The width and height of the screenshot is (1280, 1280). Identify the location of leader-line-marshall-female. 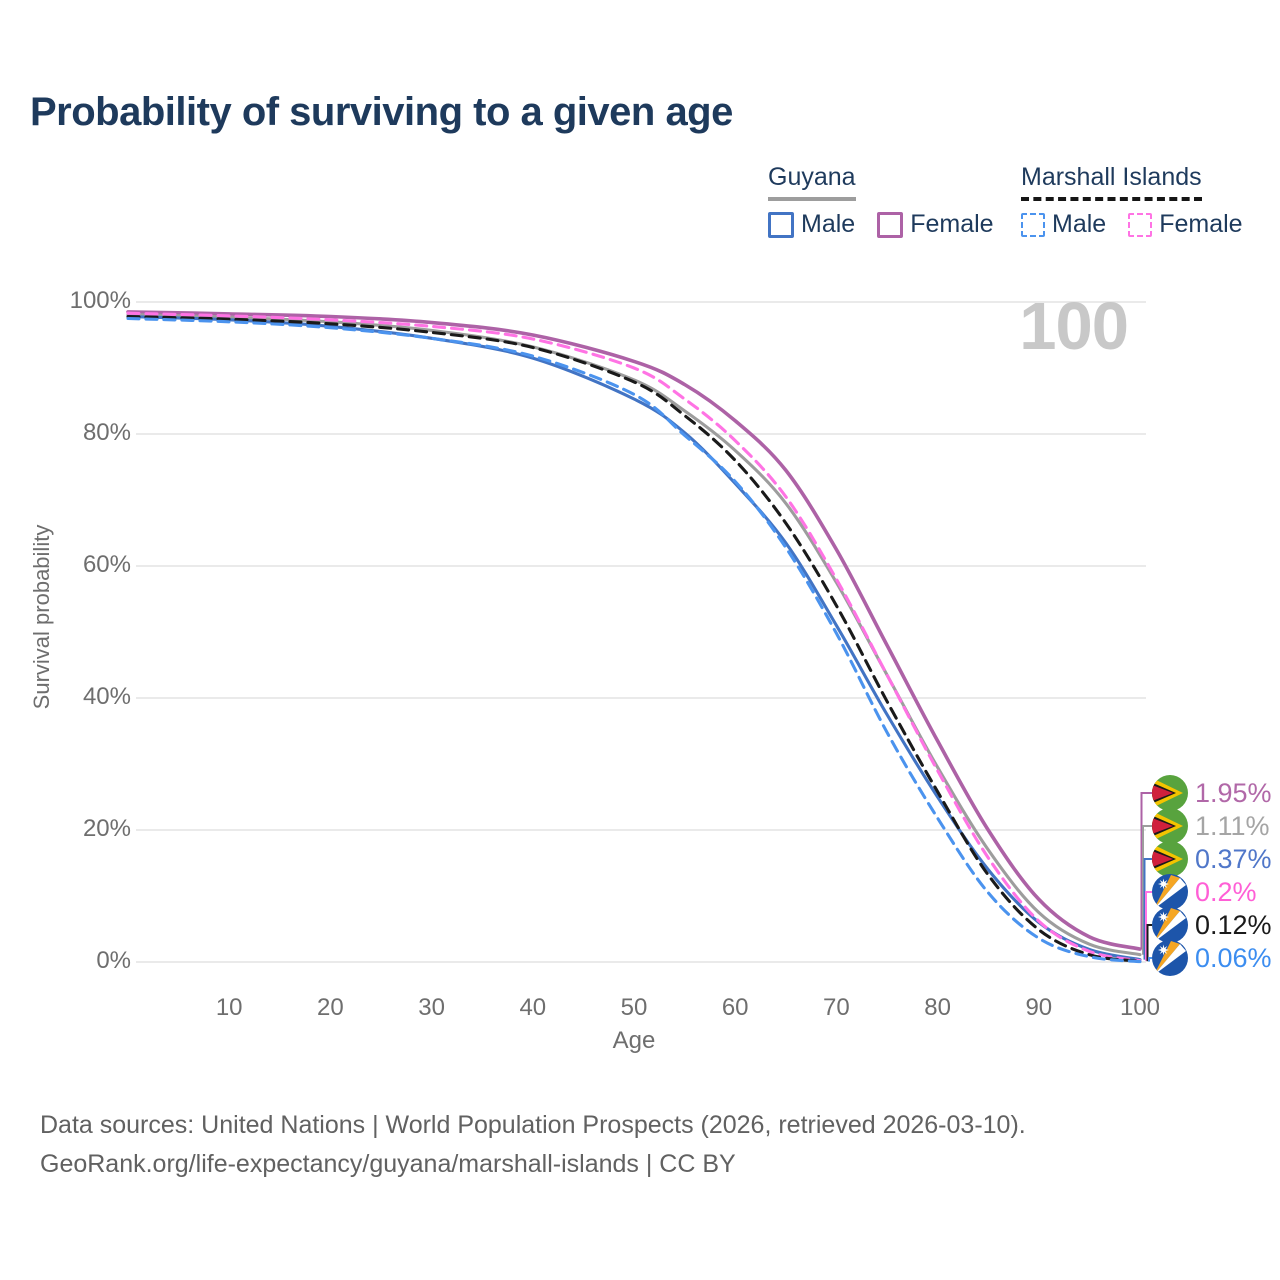
(1148, 926).